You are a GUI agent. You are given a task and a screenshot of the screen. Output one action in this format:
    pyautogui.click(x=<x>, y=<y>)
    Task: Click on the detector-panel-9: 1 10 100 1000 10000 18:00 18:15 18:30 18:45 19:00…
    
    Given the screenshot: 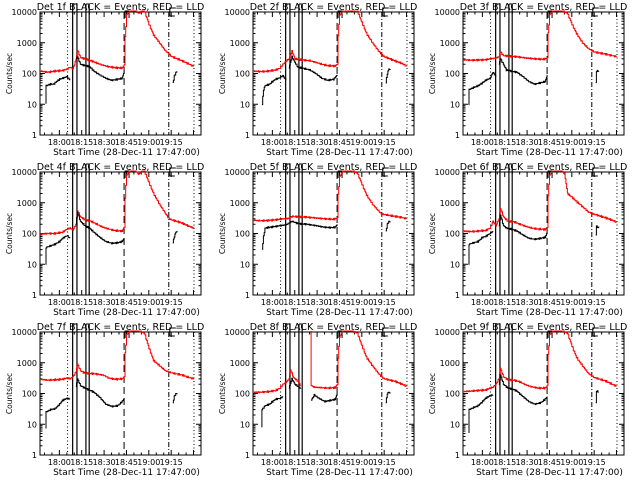 What is the action you would take?
    pyautogui.click(x=527, y=400)
    